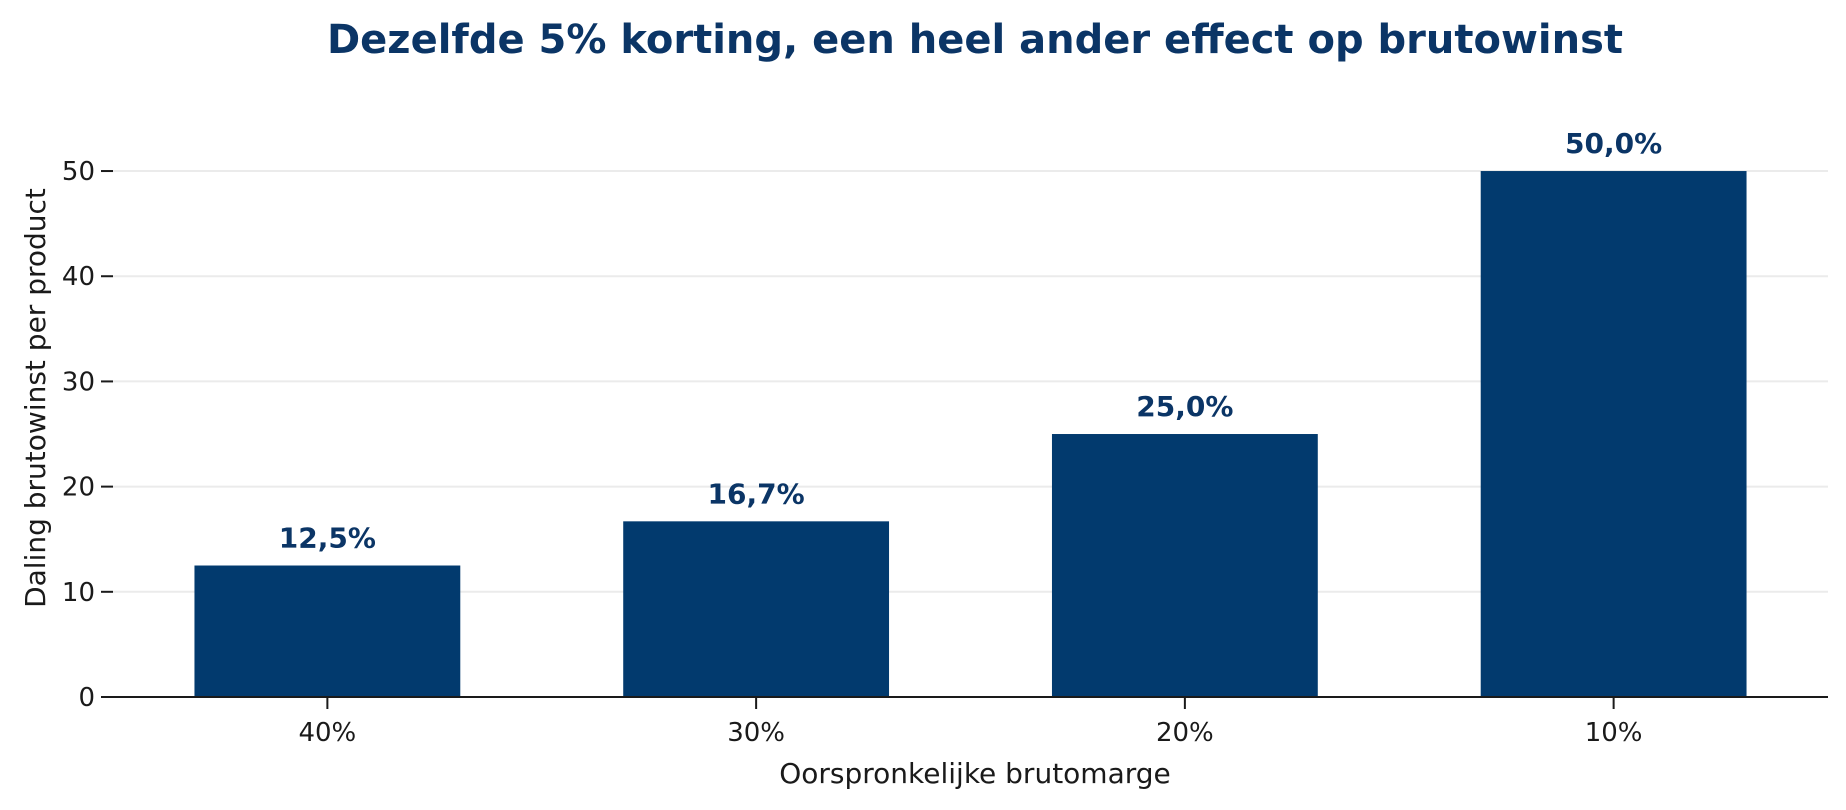  Describe the element at coordinates (78, 382) in the screenshot. I see `y-tick-label: 30` at that location.